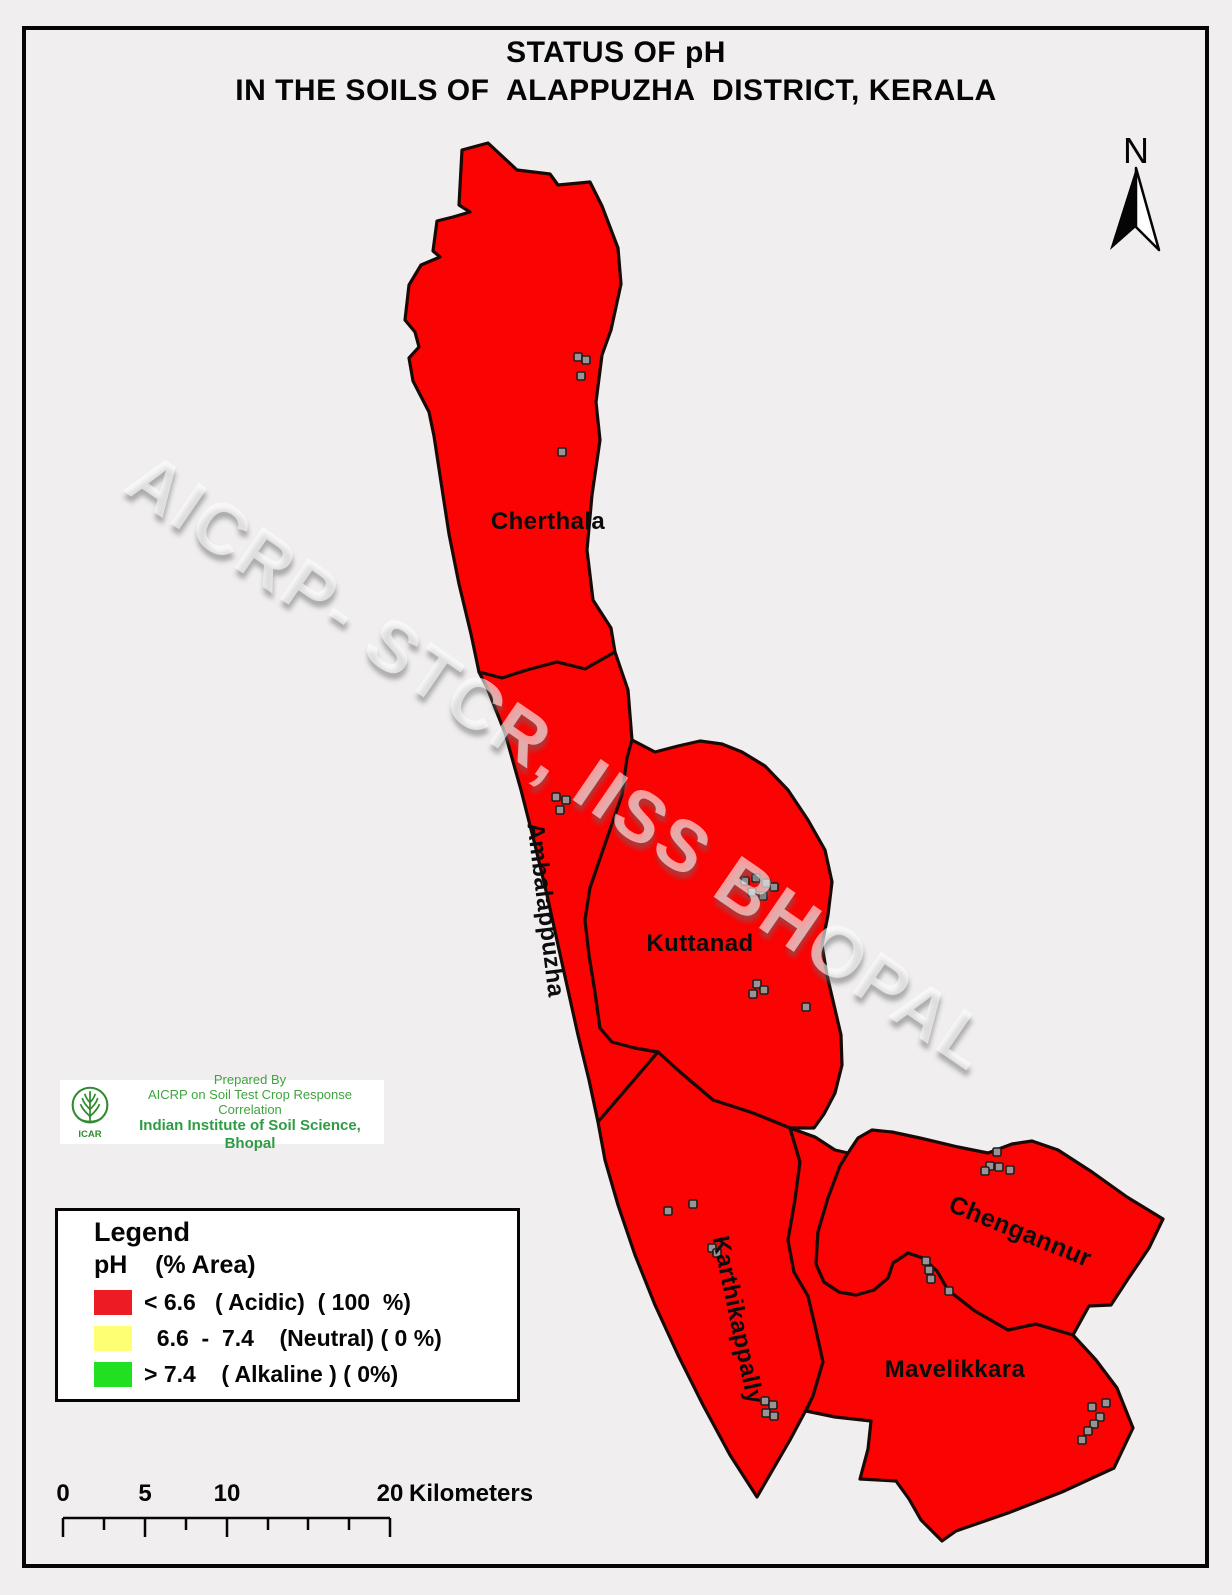  What do you see at coordinates (1136, 150) in the screenshot?
I see `north-label: N` at bounding box center [1136, 150].